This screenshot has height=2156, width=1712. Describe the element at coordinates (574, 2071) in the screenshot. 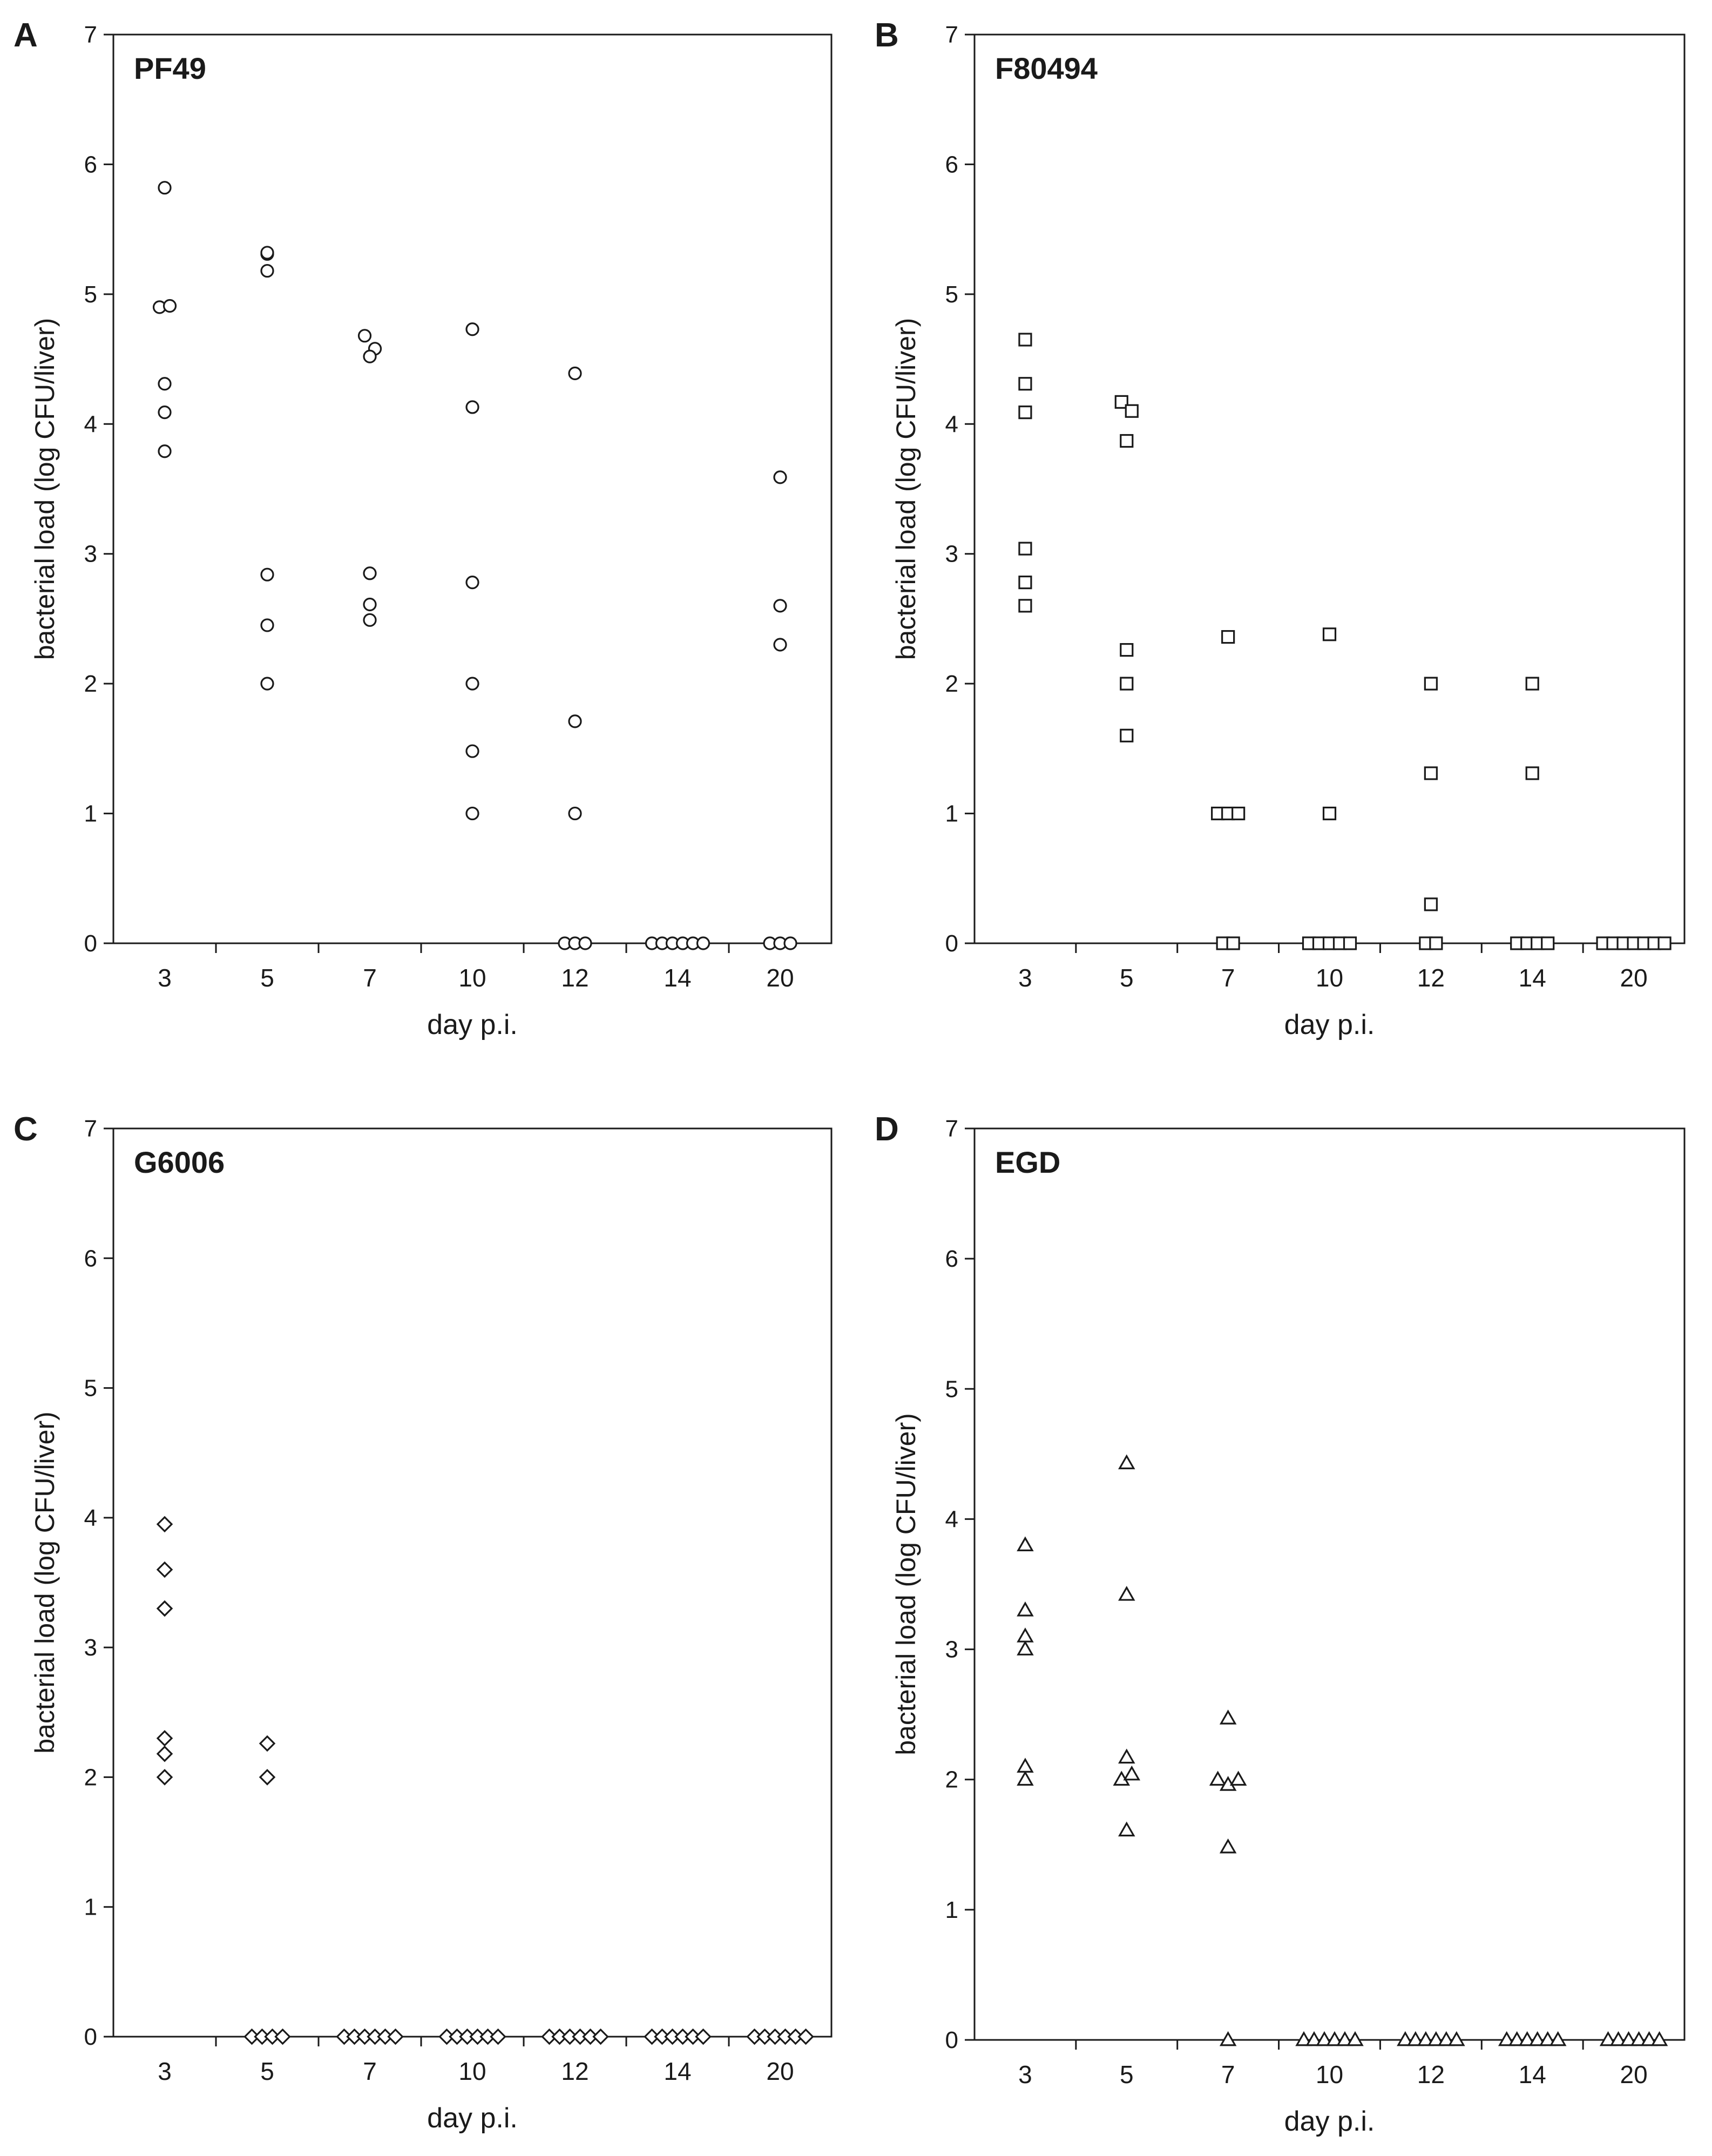

I see `x-tick-label: 12` at that location.